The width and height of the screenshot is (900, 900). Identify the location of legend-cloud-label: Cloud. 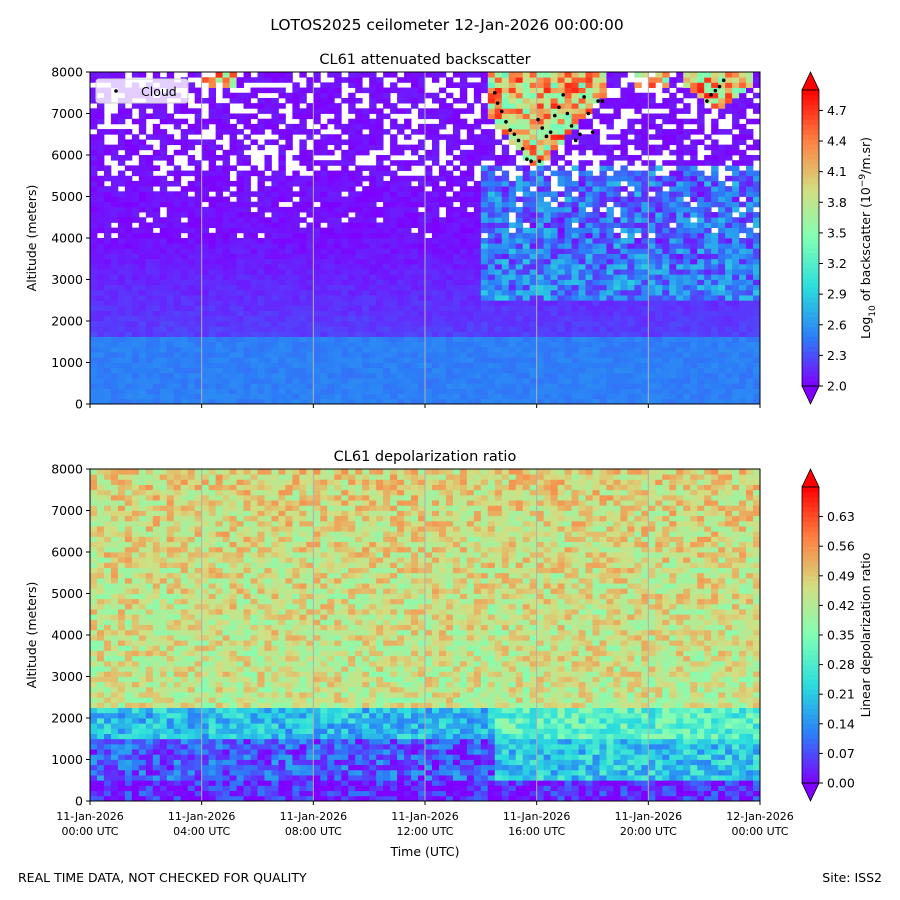
(159, 91).